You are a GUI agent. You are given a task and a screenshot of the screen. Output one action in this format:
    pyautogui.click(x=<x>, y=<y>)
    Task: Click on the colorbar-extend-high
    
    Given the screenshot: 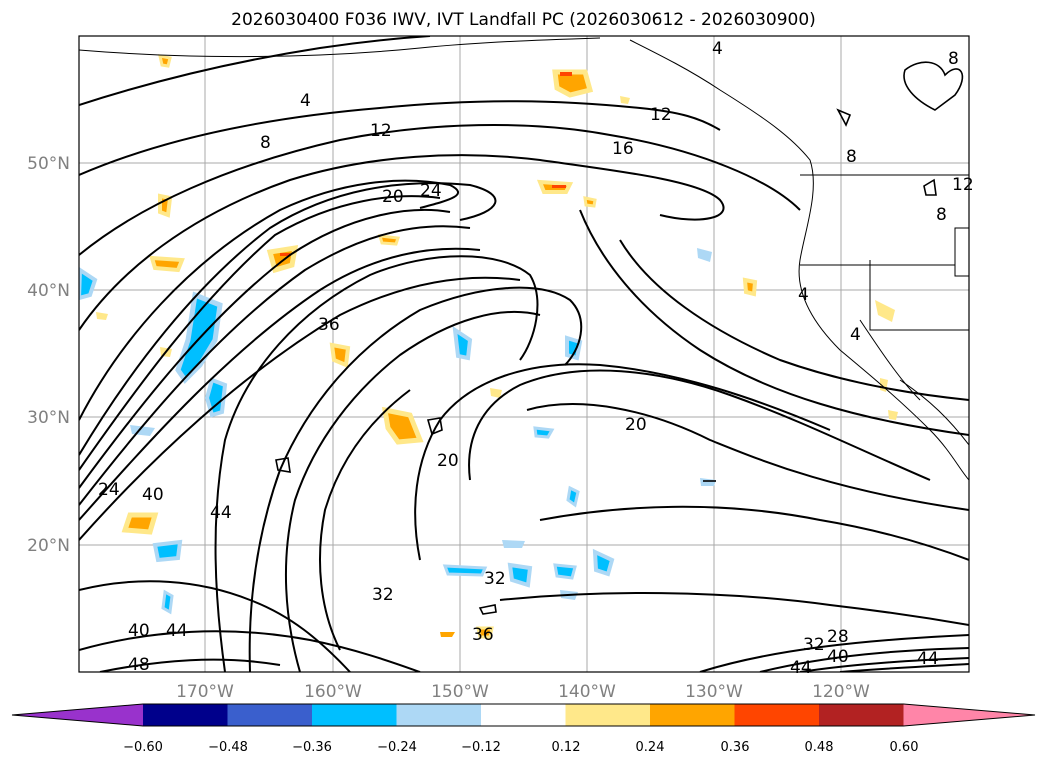 What is the action you would take?
    pyautogui.click(x=969, y=715)
    